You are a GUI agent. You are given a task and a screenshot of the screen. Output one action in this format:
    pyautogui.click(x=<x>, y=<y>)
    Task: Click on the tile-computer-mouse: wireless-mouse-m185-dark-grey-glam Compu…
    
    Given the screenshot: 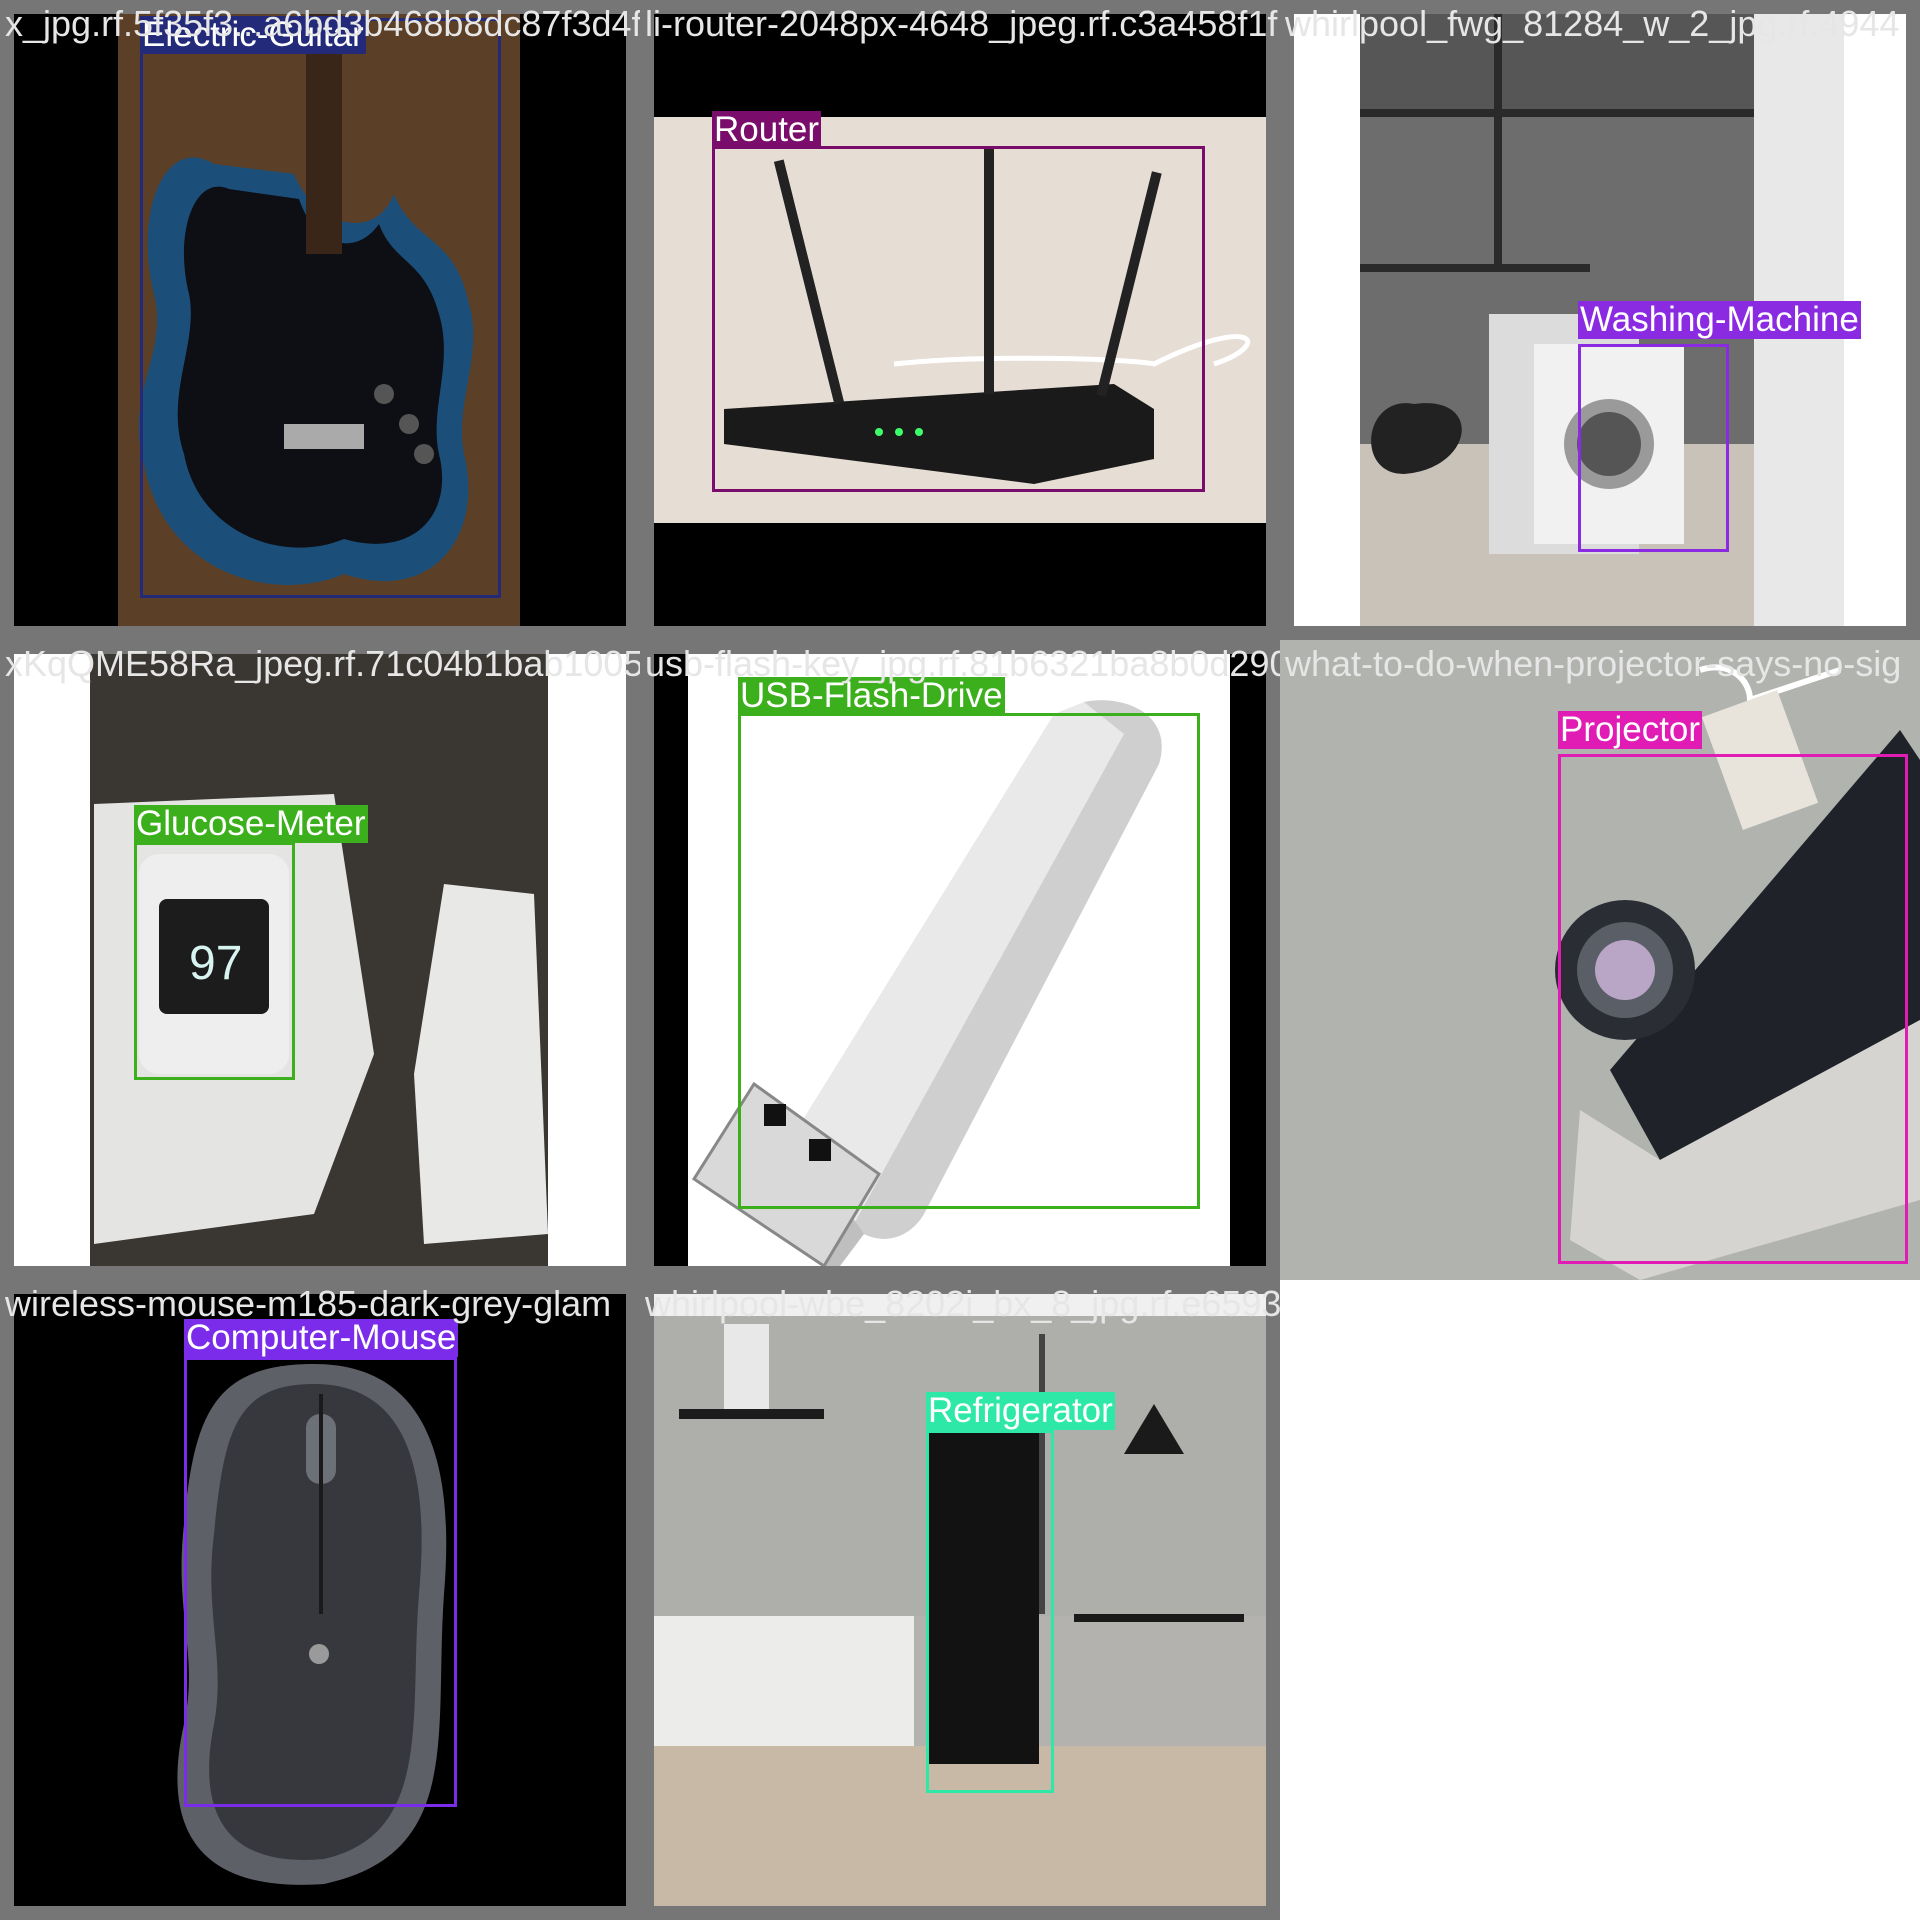 What is the action you would take?
    pyautogui.click(x=320, y=1600)
    